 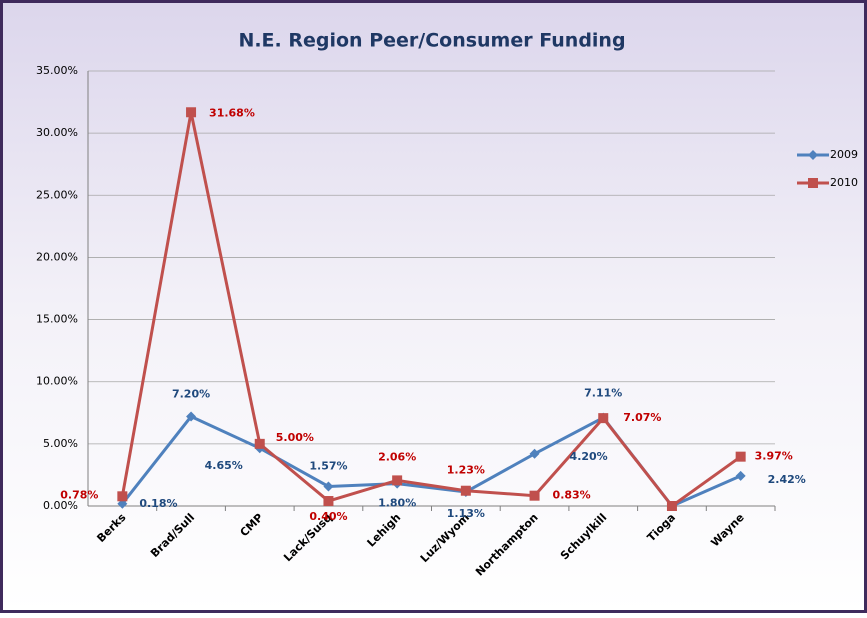 What do you see at coordinates (328, 516) in the screenshot?
I see `value-label: 0.40%` at bounding box center [328, 516].